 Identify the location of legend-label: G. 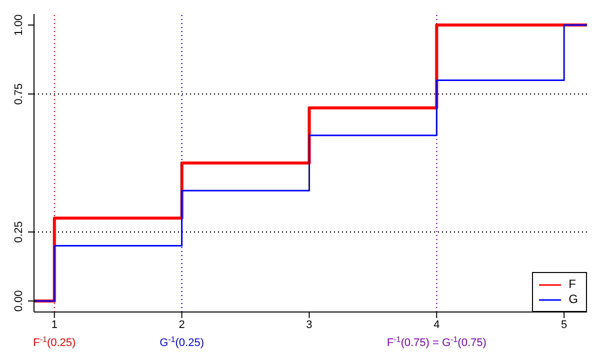
(573, 299).